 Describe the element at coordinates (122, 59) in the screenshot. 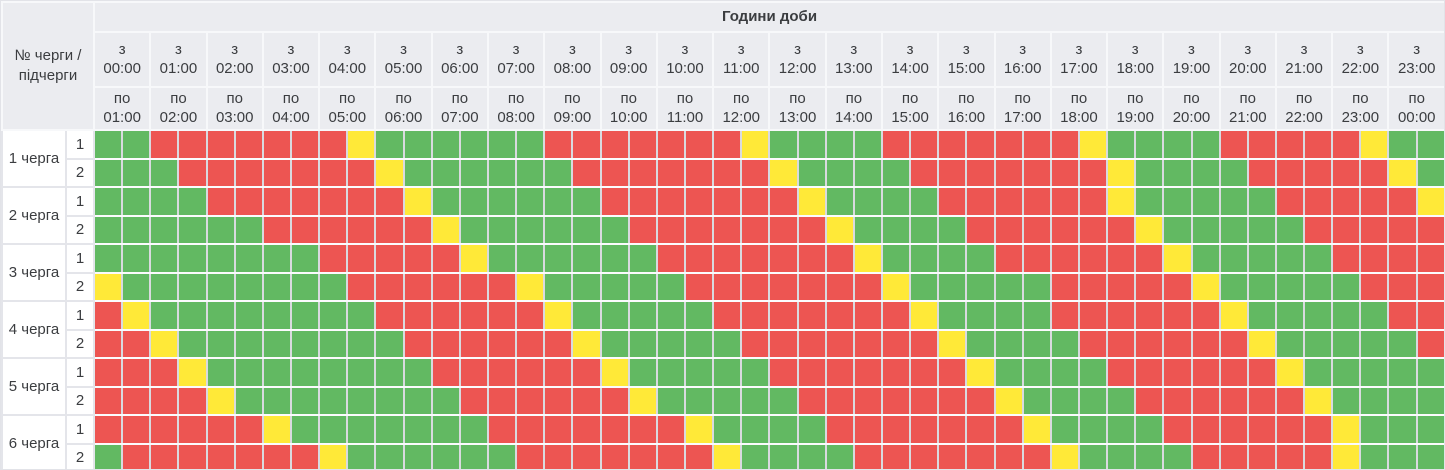

I see `hour-from-header: з 00:00` at that location.